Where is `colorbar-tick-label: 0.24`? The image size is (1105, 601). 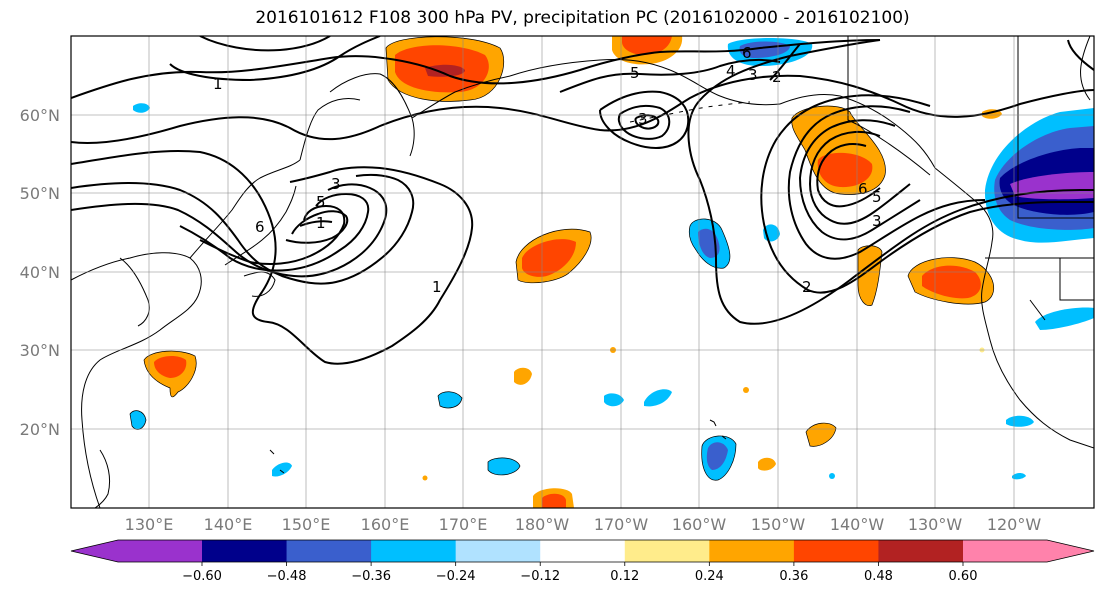 colorbar-tick-label: 0.24 is located at coordinates (709, 576).